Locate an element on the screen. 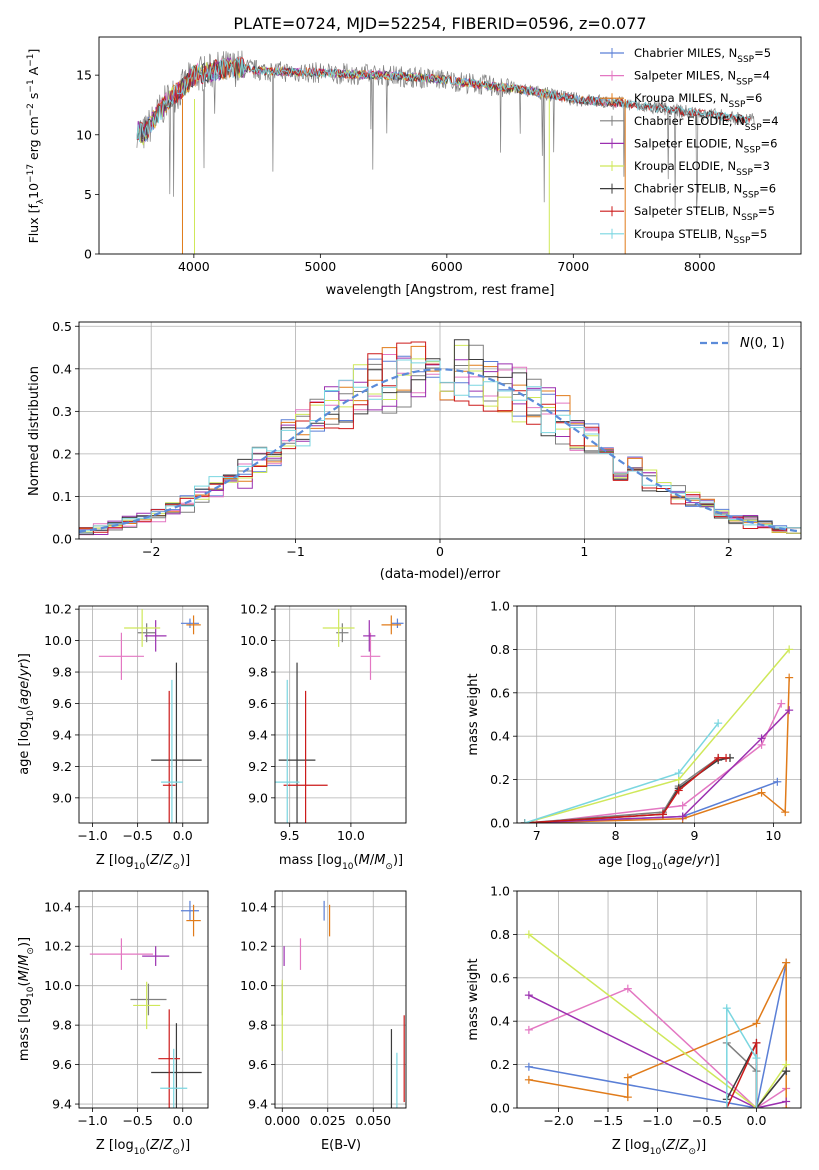 Image resolution: width=819 pixels, height=1170 pixels. x-axis-label: E(B-V) is located at coordinates (341, 1145).